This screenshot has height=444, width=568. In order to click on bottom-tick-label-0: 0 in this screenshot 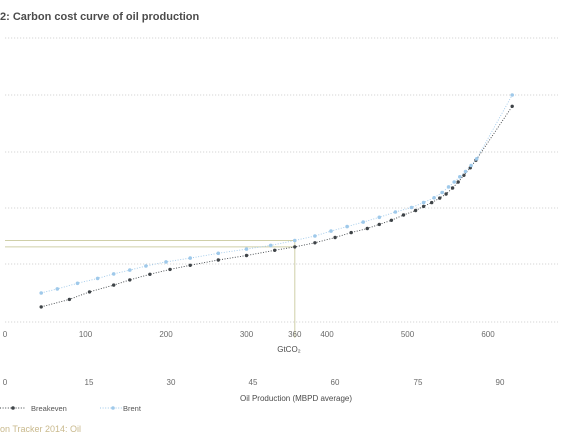, I will do `click(5, 382)`.